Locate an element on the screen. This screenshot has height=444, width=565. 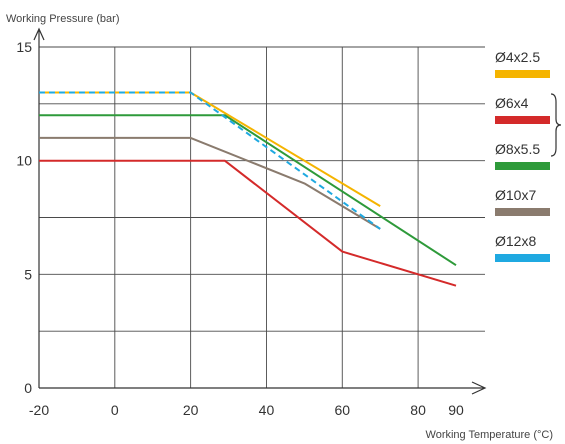
legend: Ø4x2.5 Ø6x4 Ø8x5.5 Ø10x7 Ø12x8 is located at coordinates (528, 155).